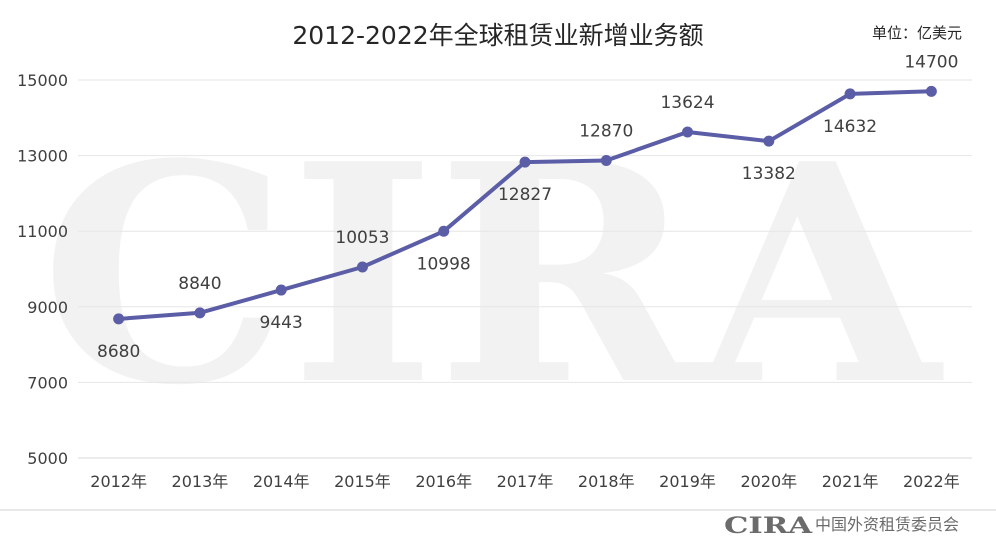  I want to click on y-tick-label: 13000, so click(42, 156).